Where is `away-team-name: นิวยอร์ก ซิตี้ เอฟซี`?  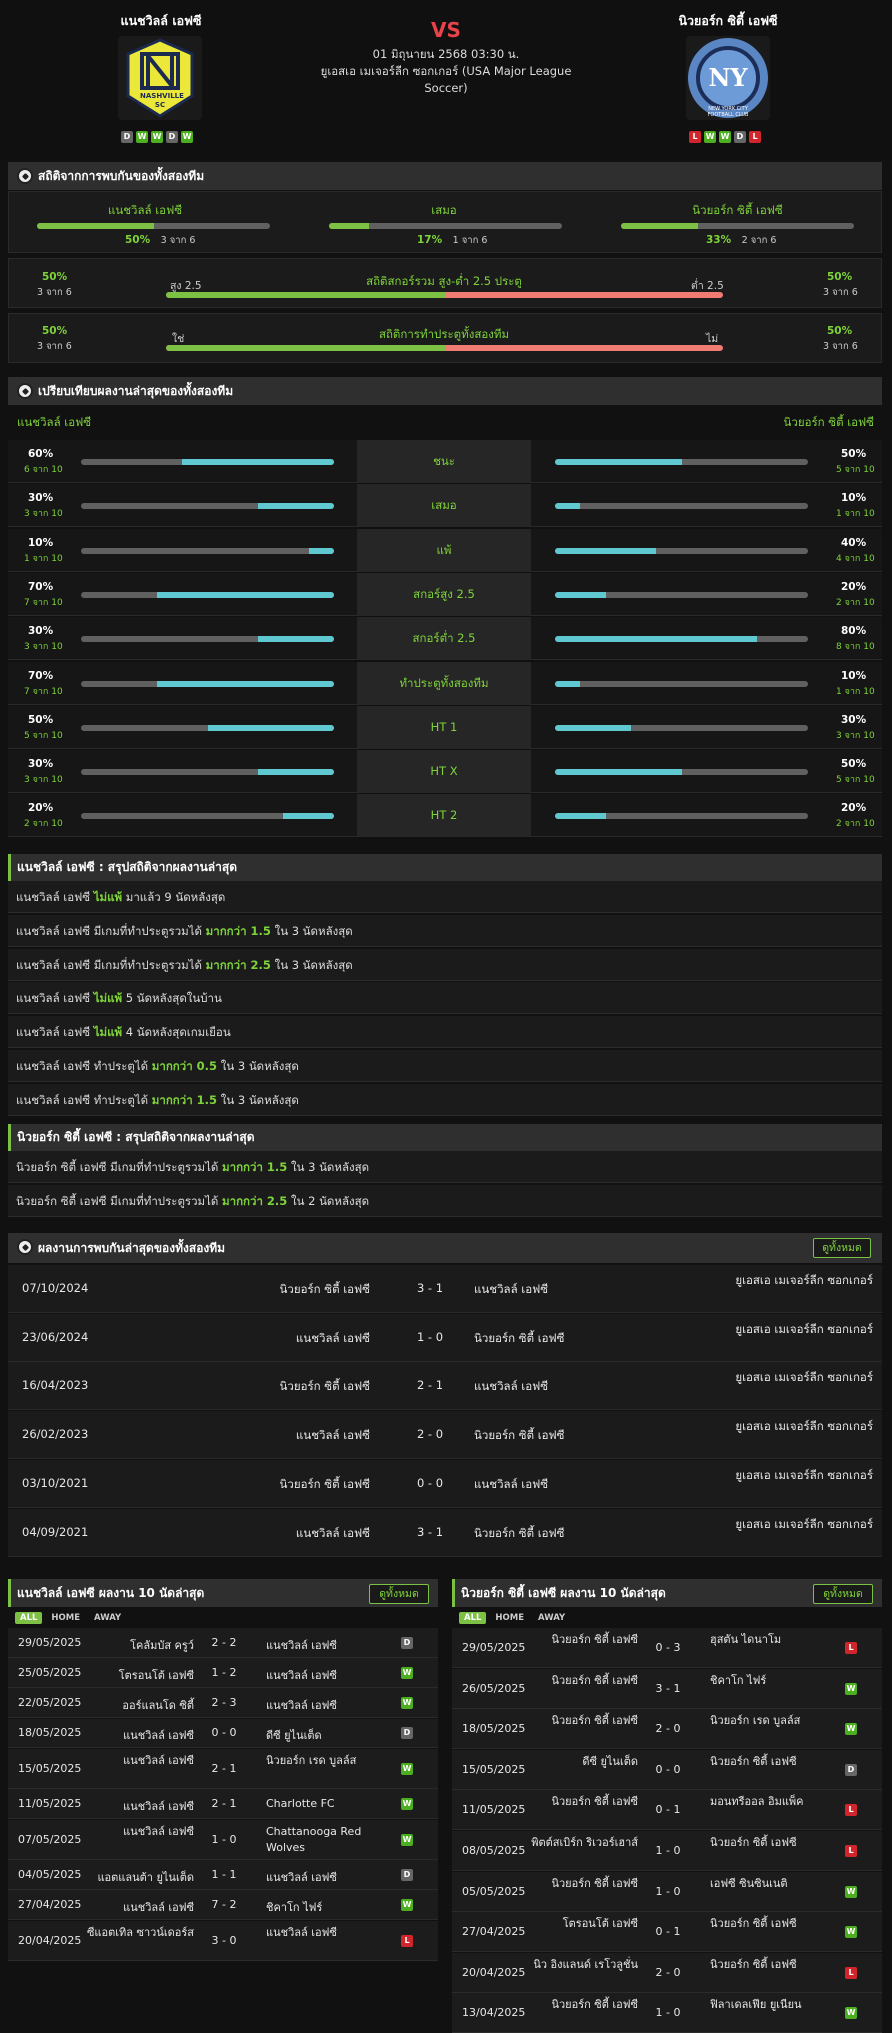 away-team-name: นิวยอร์ก ซิตี้ เอฟซี is located at coordinates (728, 20).